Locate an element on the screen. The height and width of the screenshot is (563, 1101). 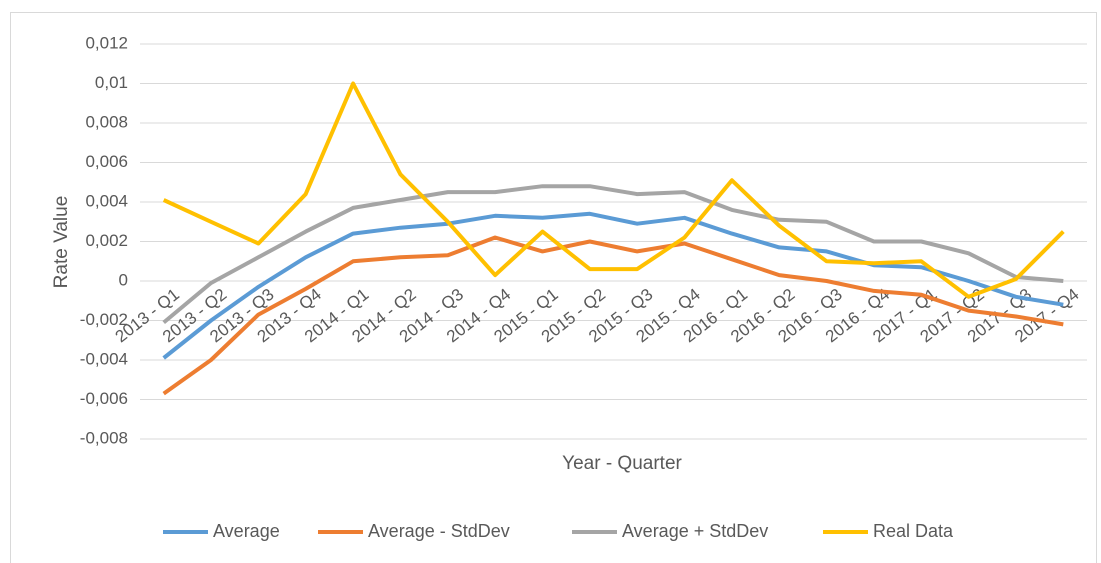
legend-label: Real Data is located at coordinates (913, 531).